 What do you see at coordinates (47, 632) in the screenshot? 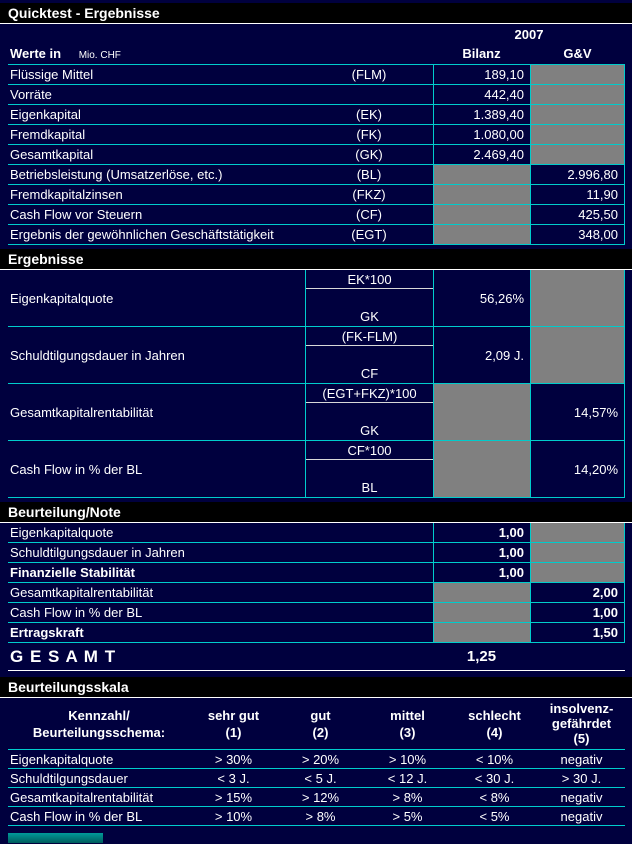
I see `row-label: Ertragskraft` at bounding box center [47, 632].